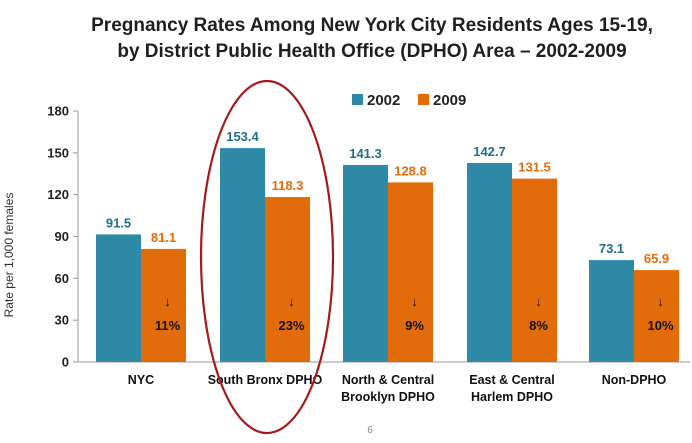  What do you see at coordinates (357, 99) in the screenshot?
I see `legend-swatch-2002` at bounding box center [357, 99].